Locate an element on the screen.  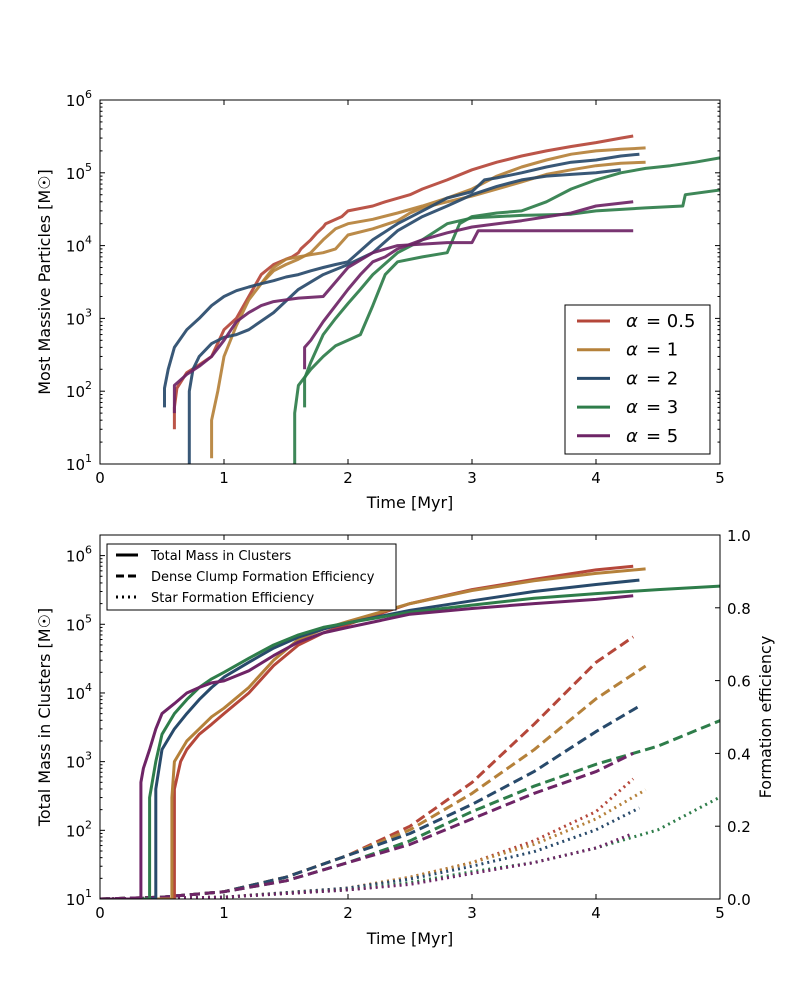
bottom-y-tick-label: 10⁴ is located at coordinates (79, 692).